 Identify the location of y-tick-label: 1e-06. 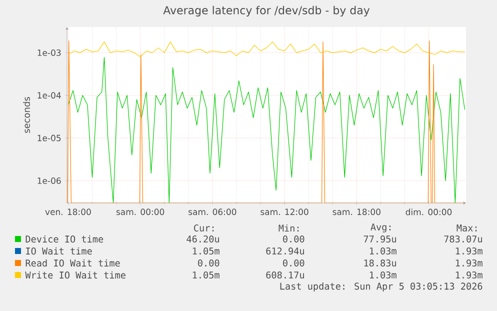
(49, 180).